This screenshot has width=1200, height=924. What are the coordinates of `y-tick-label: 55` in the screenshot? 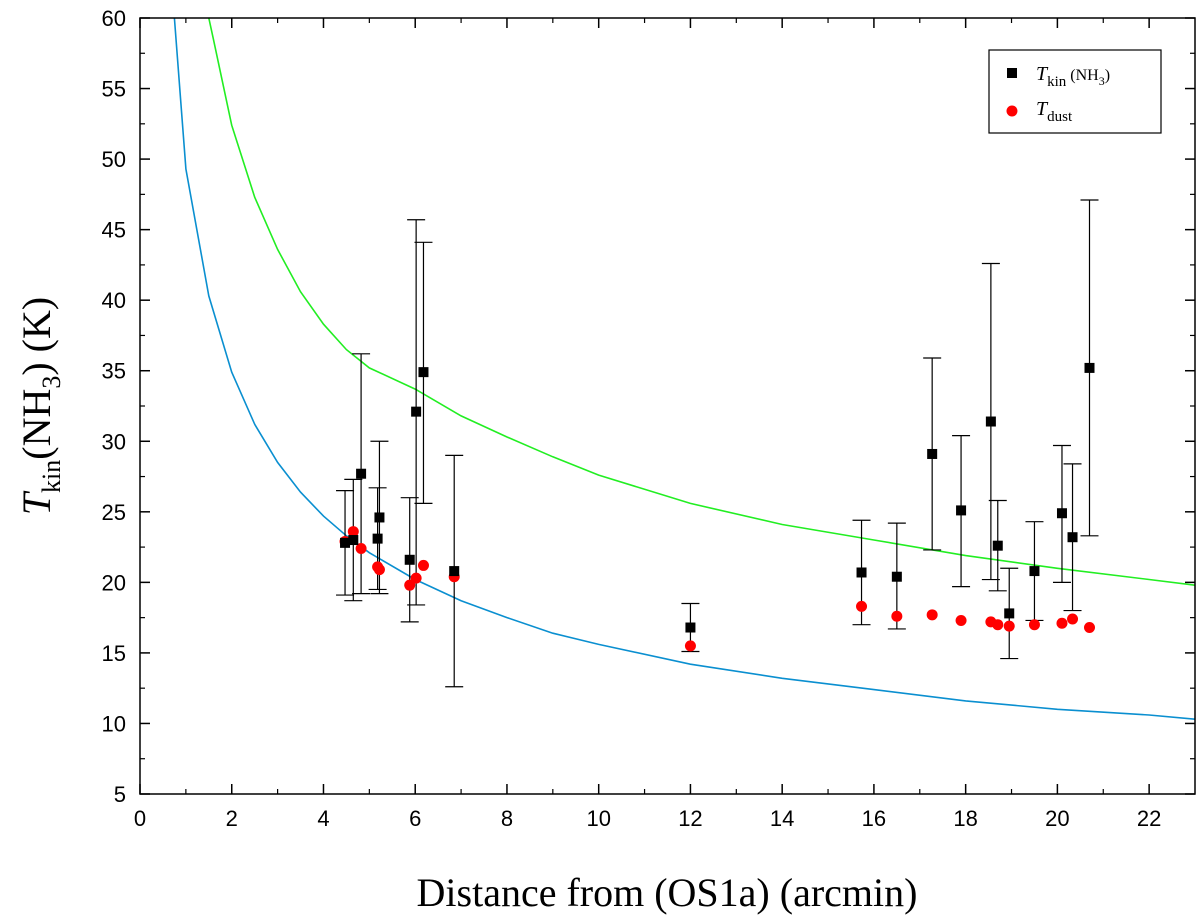 It's located at (114, 89).